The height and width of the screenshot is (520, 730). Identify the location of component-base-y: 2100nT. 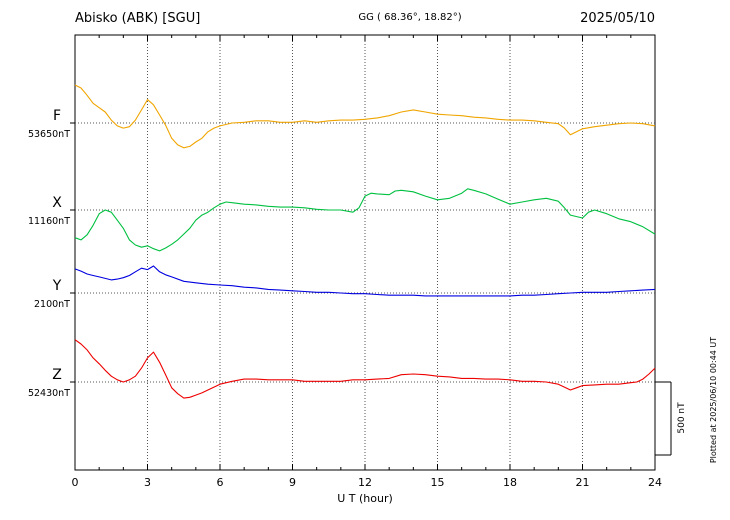
(52, 304).